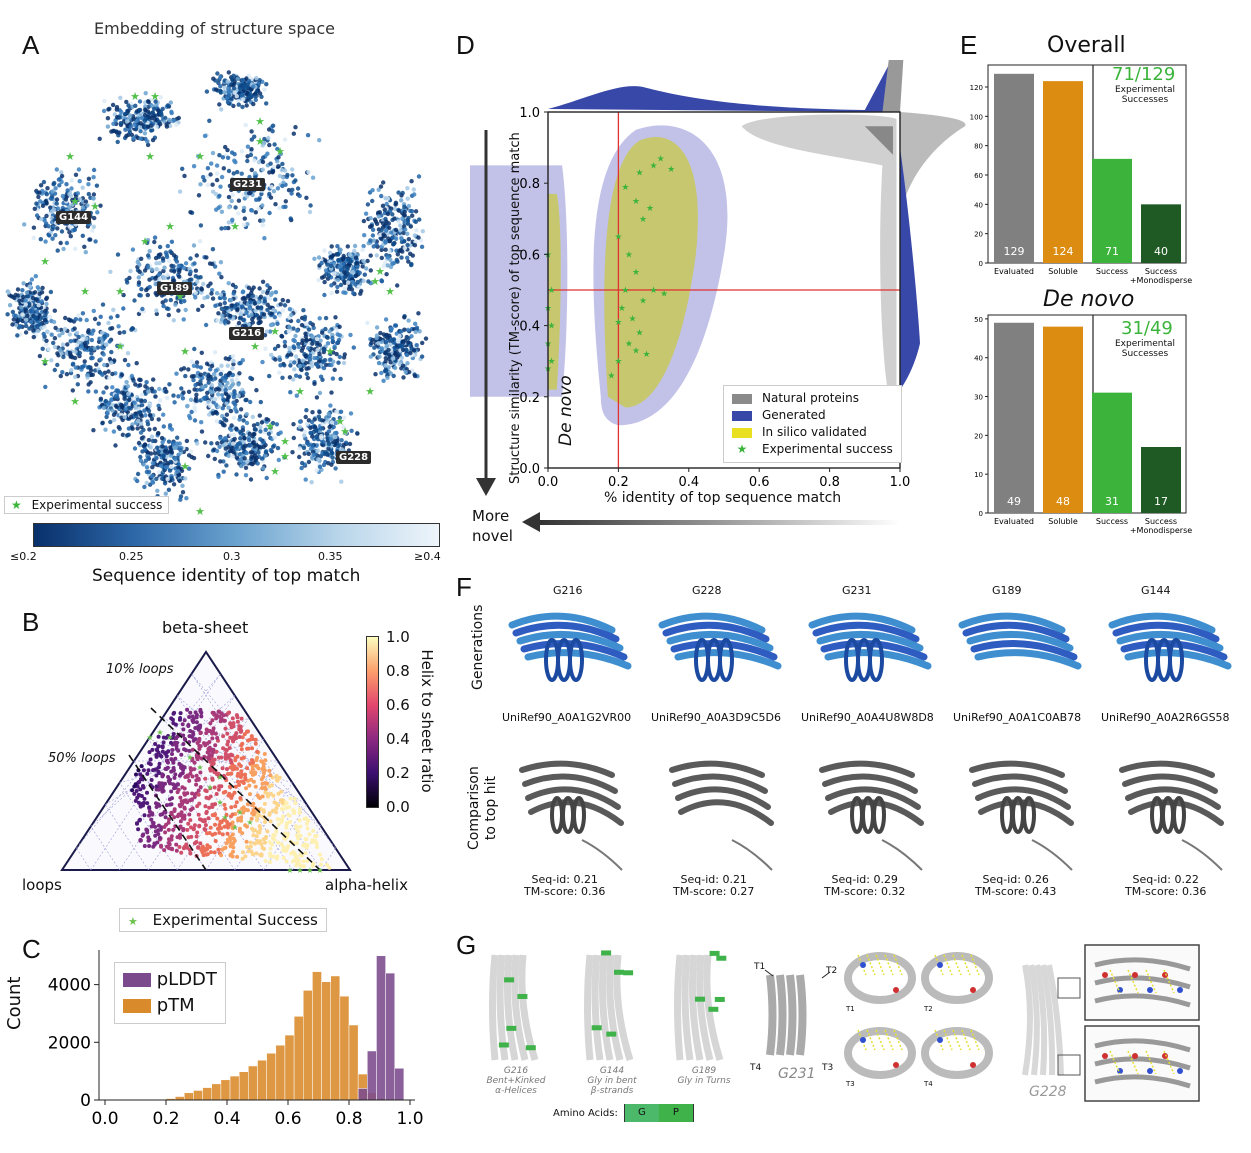 The height and width of the screenshot is (1153, 1251). What do you see at coordinates (137, 1006) in the screenshot?
I see `swatch` at bounding box center [137, 1006].